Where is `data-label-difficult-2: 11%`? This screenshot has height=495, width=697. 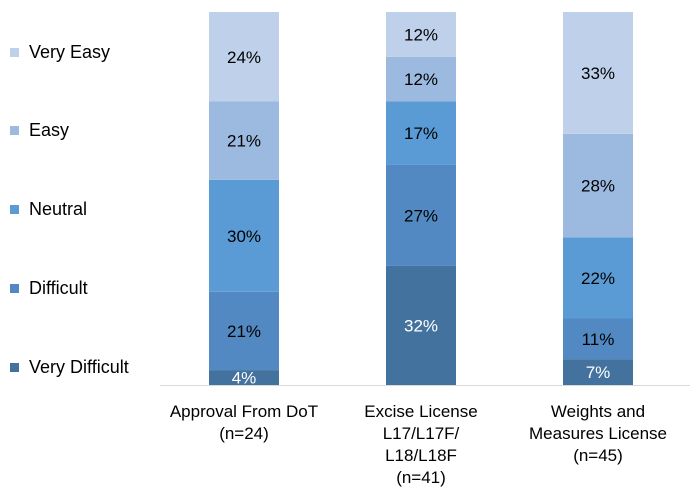 data-label-difficult-2: 11% is located at coordinates (598, 339).